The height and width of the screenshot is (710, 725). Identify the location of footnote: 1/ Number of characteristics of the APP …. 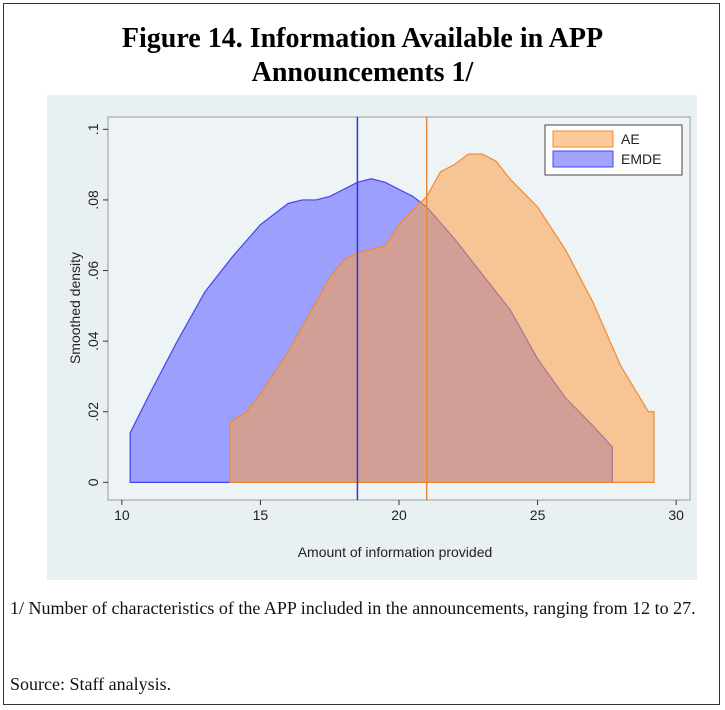
(353, 608).